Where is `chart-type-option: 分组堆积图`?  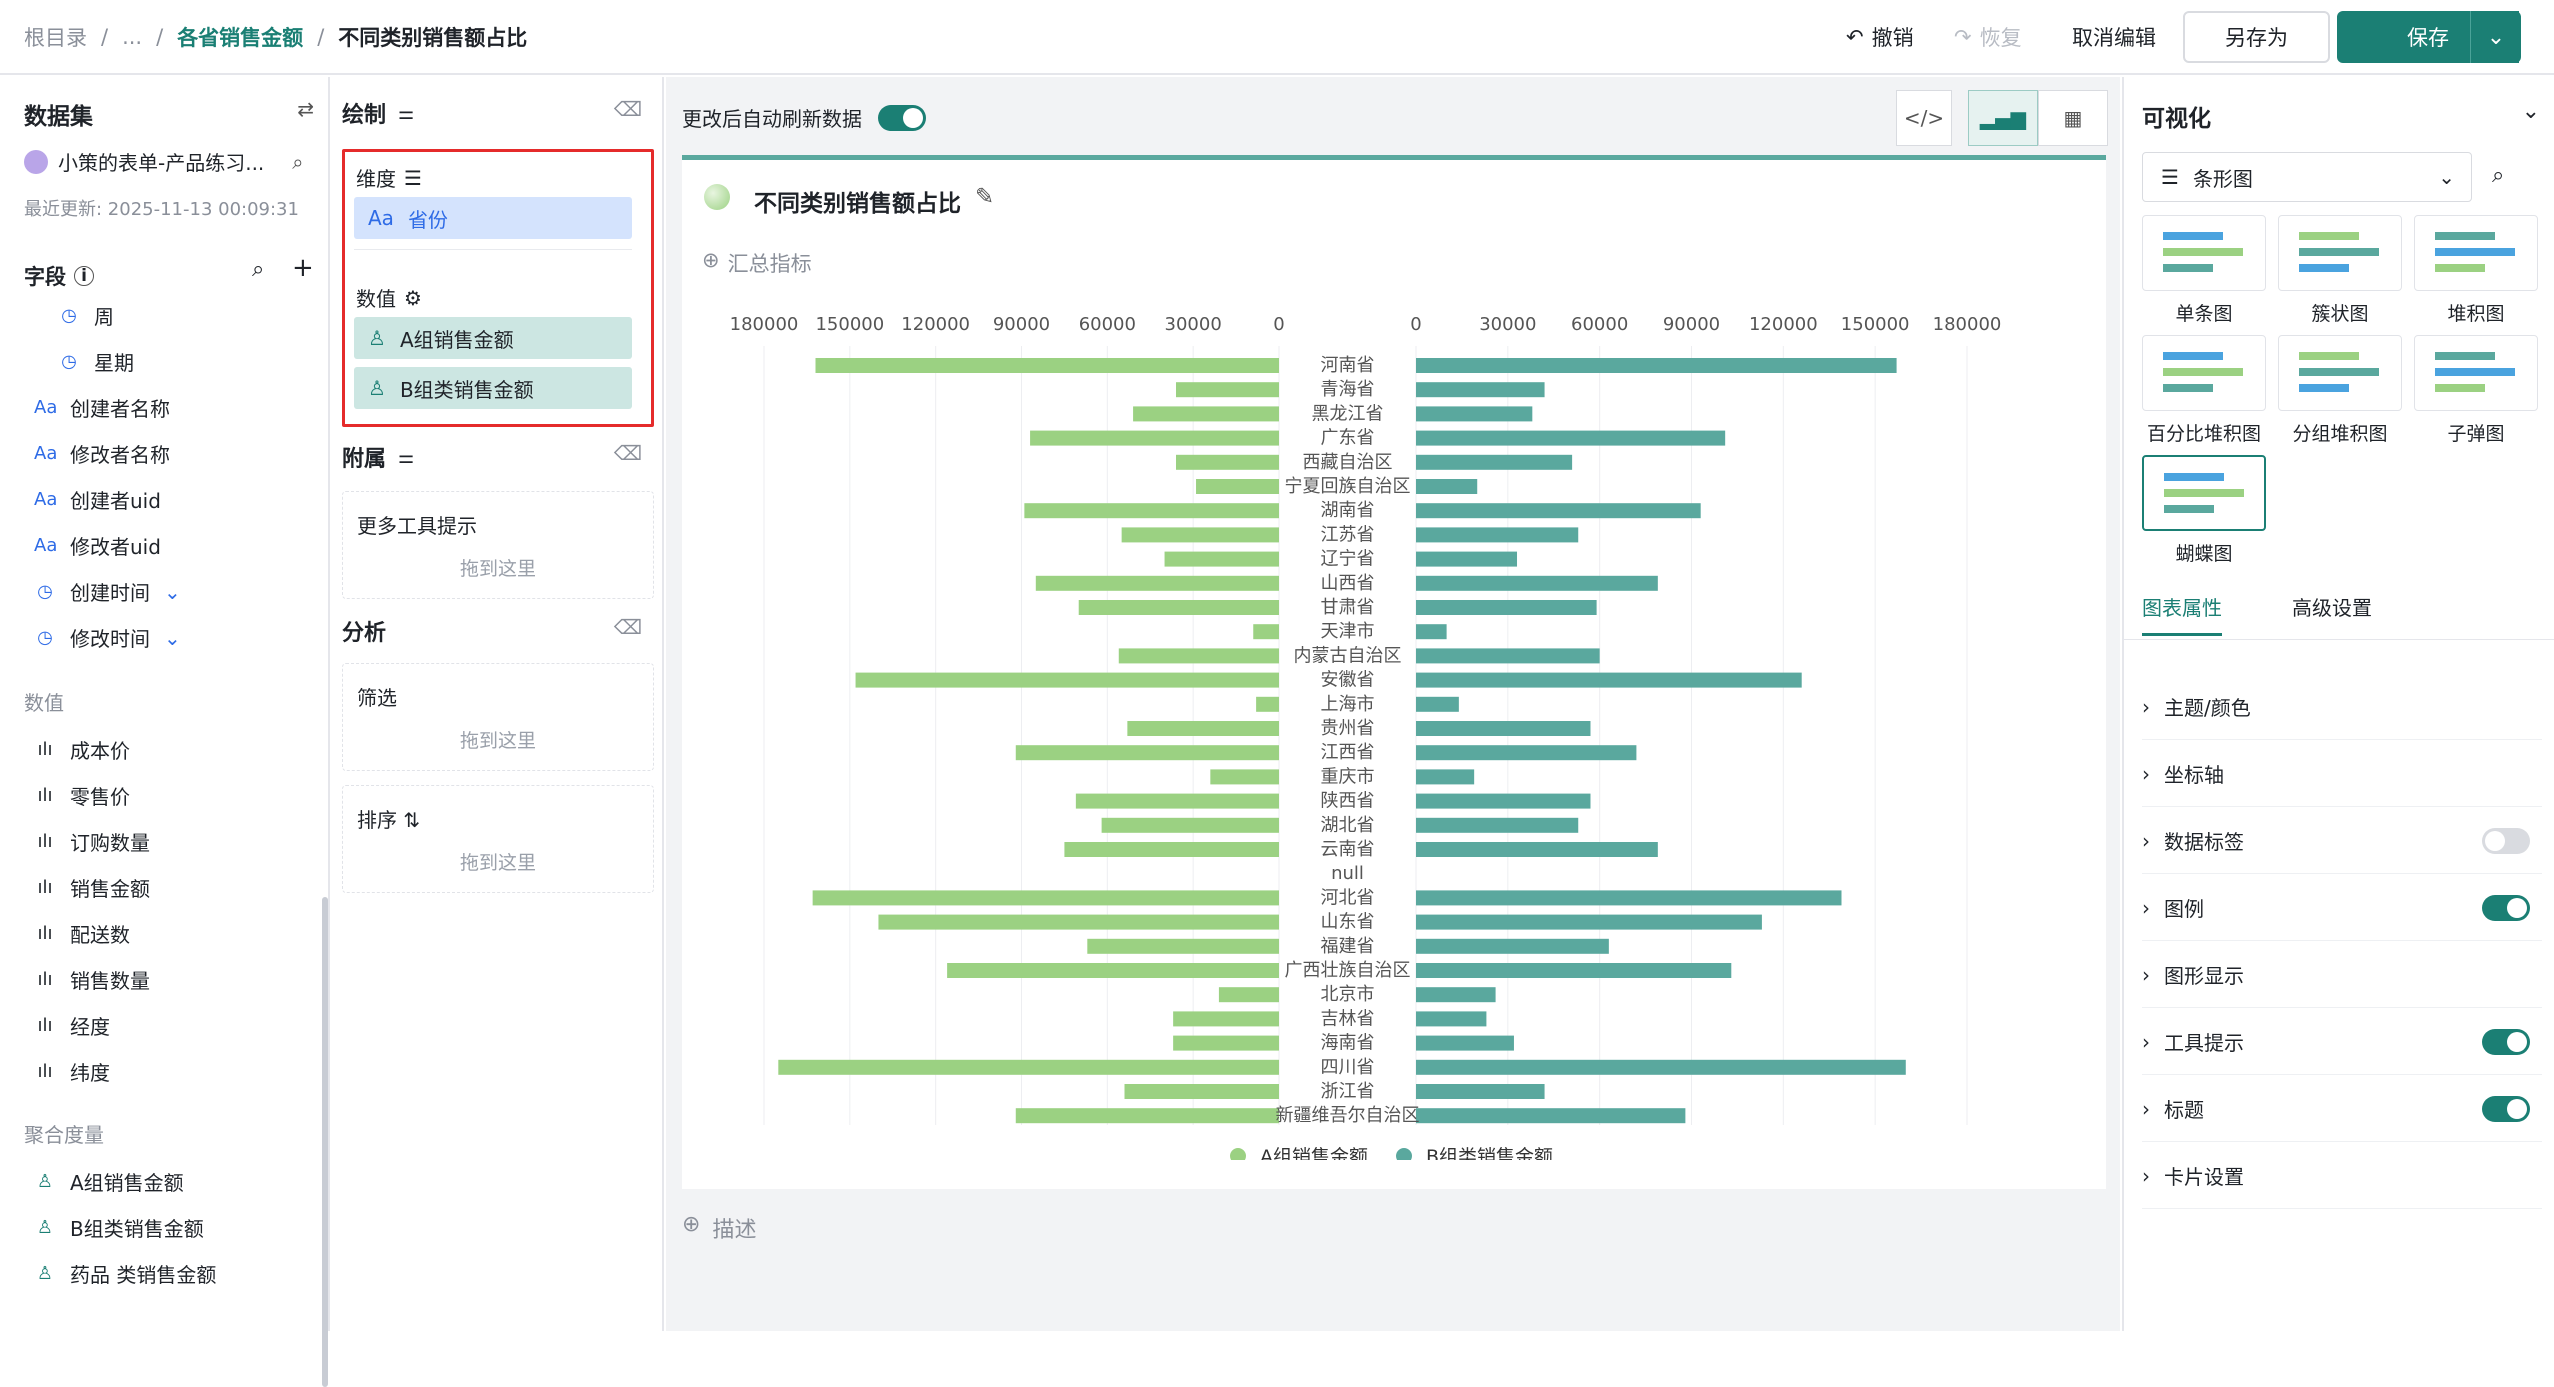 chart-type-option: 分组堆积图 is located at coordinates (2340, 390).